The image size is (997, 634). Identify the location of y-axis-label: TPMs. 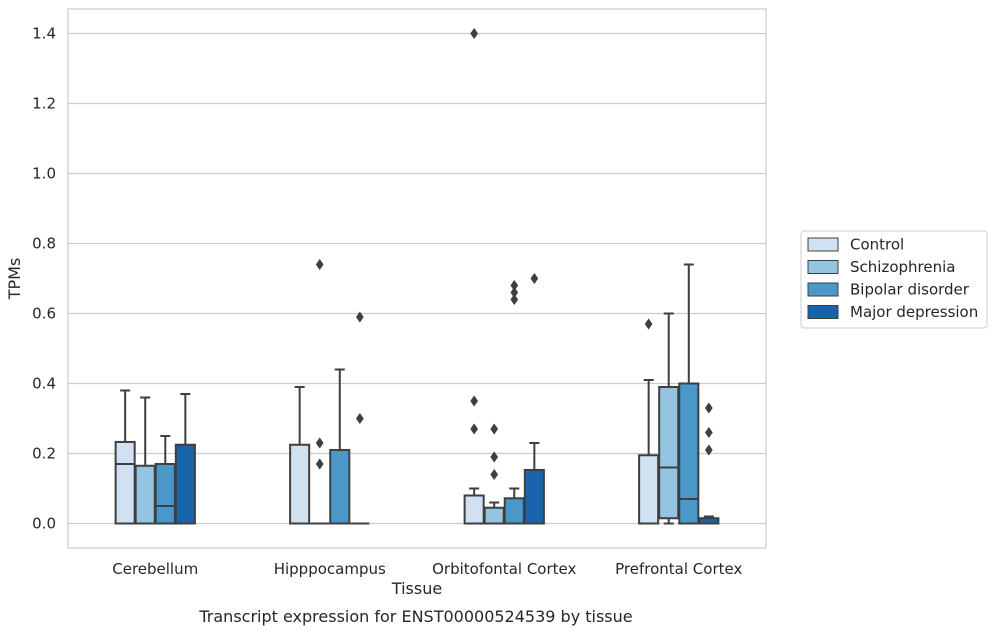
(14, 279).